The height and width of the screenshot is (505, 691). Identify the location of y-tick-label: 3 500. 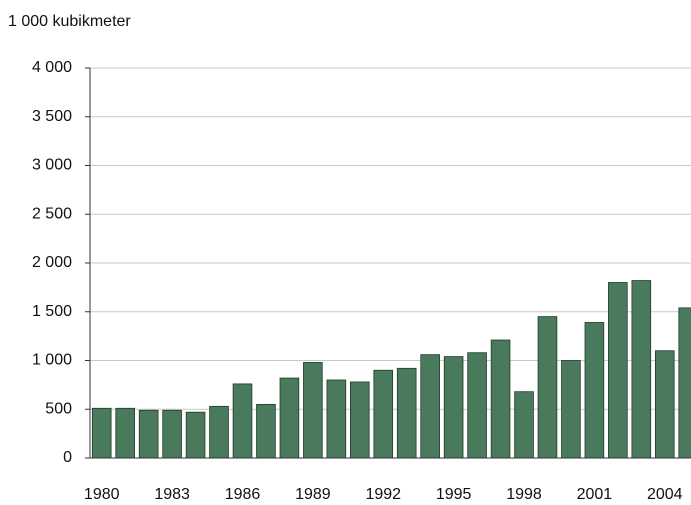
(52, 116).